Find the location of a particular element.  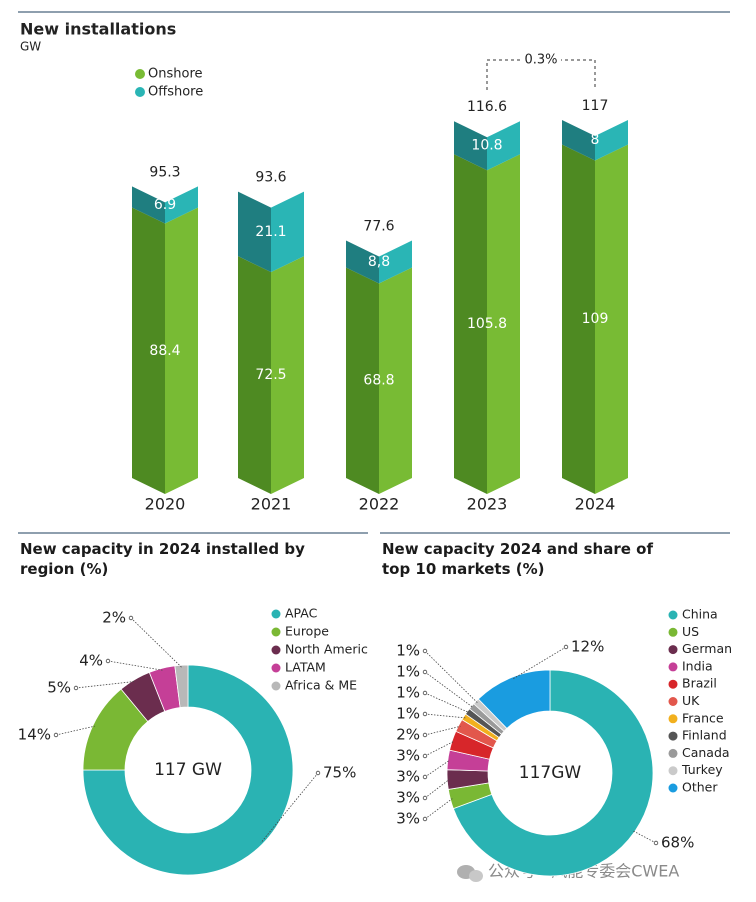

legend-label: Offshore is located at coordinates (175, 92).